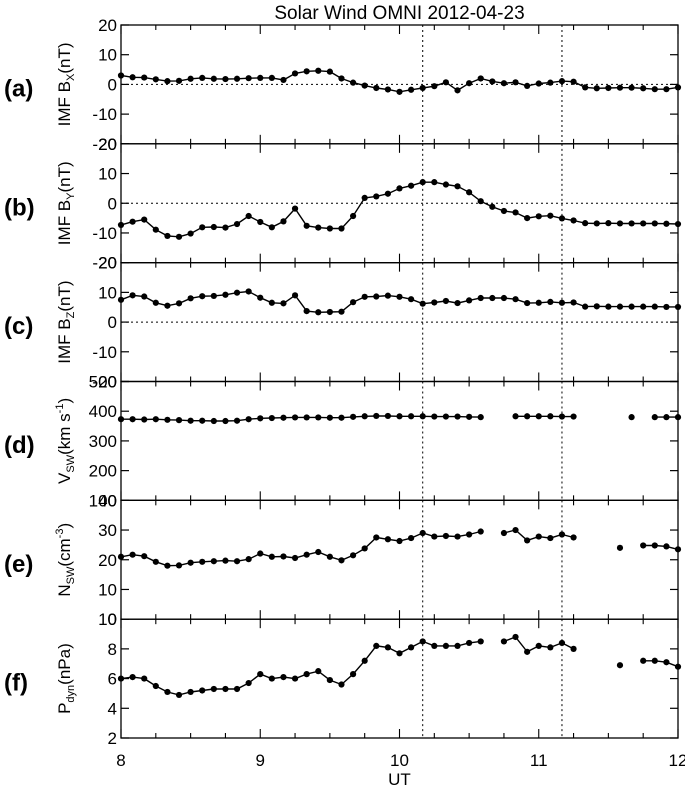  What do you see at coordinates (18, 564) in the screenshot?
I see `panel-letter: (e)` at bounding box center [18, 564].